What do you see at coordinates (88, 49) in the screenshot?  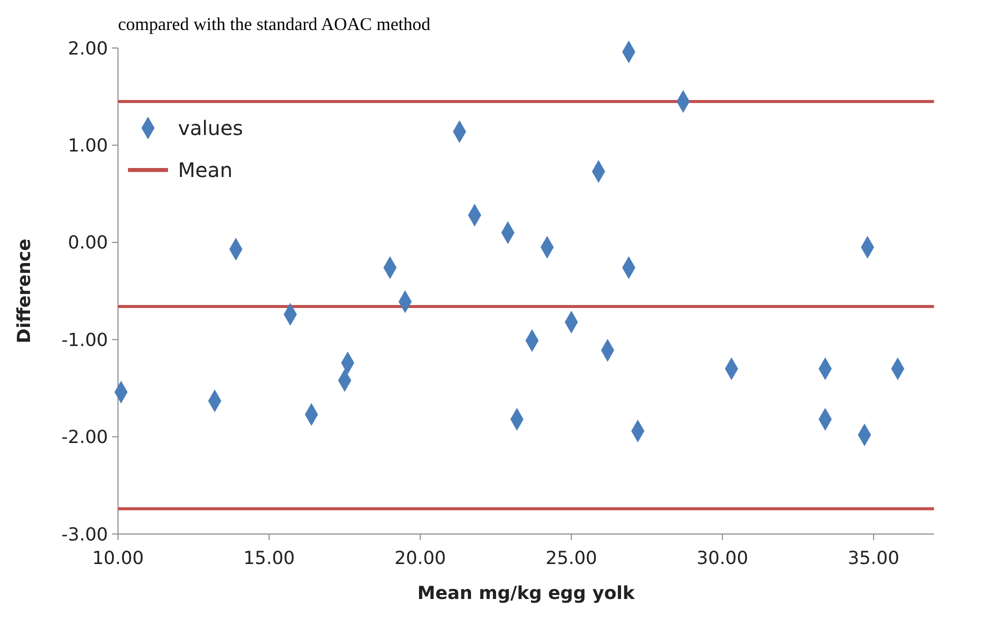 I see `y-tick-label: 2.00` at bounding box center [88, 49].